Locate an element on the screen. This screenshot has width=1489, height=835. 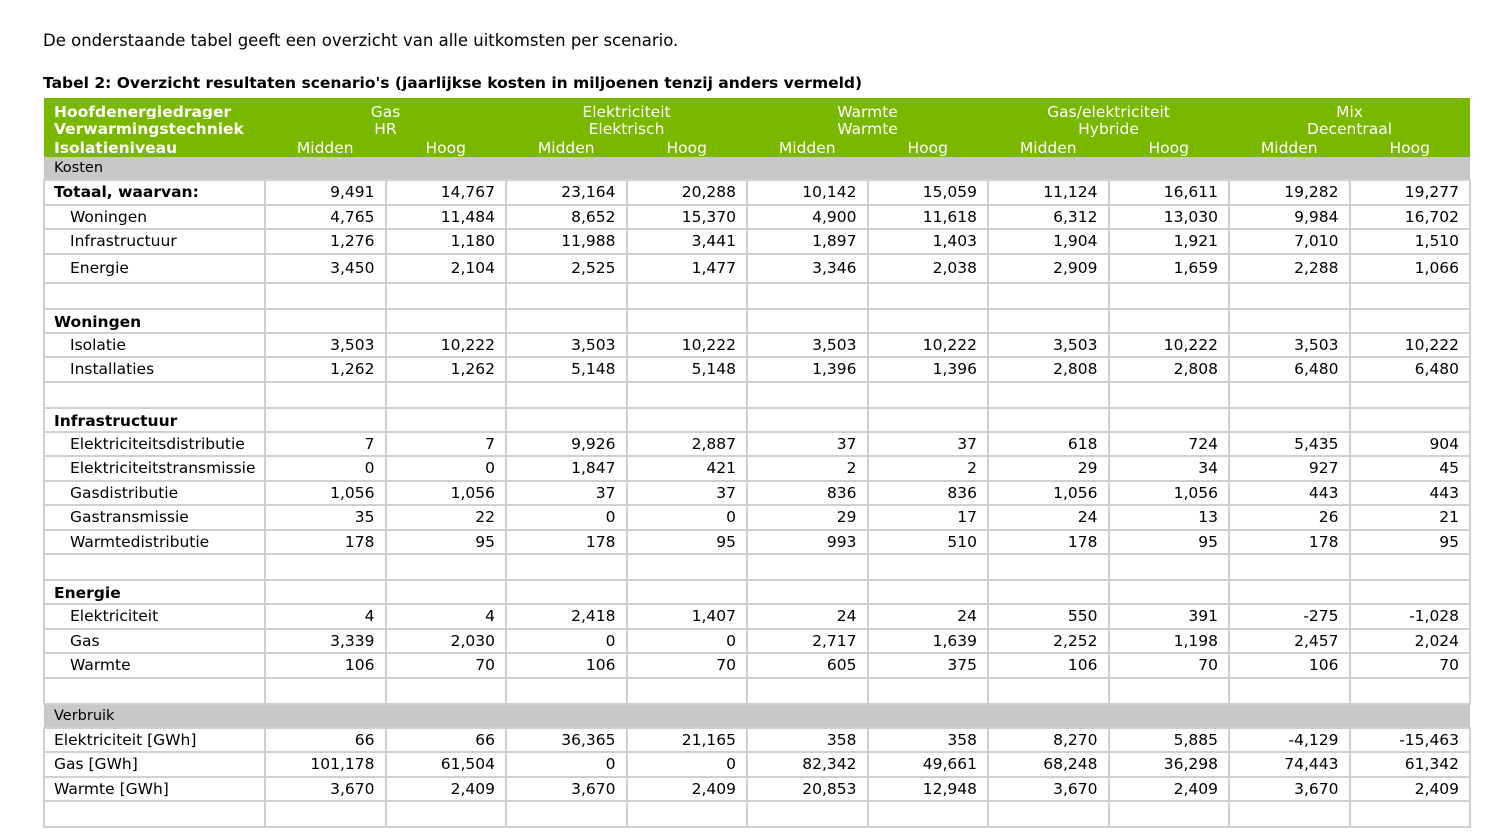
value-cell: 375 is located at coordinates (928, 665).